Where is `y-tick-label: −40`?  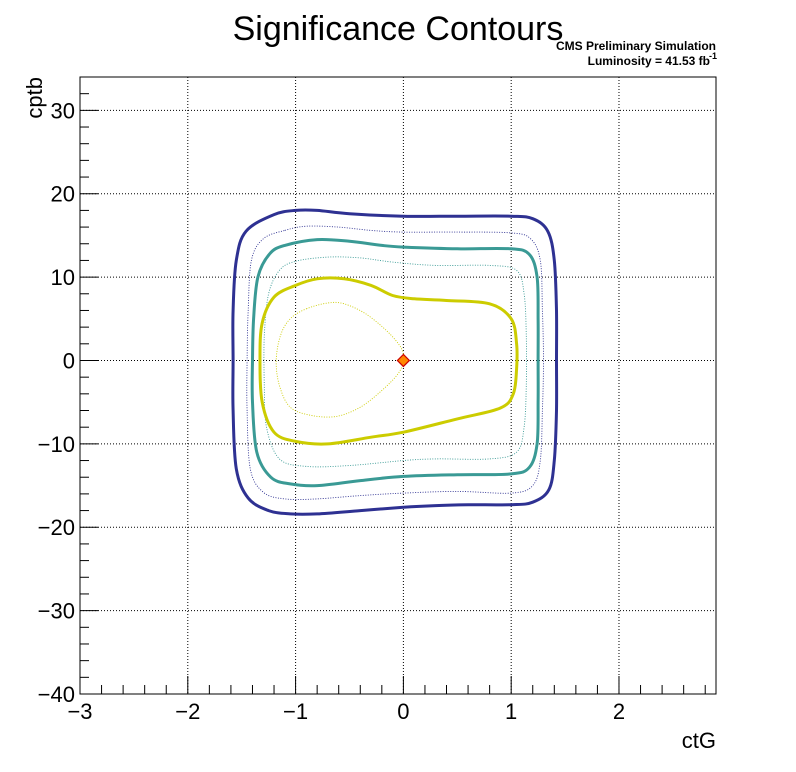
y-tick-label: −40 is located at coordinates (56, 694).